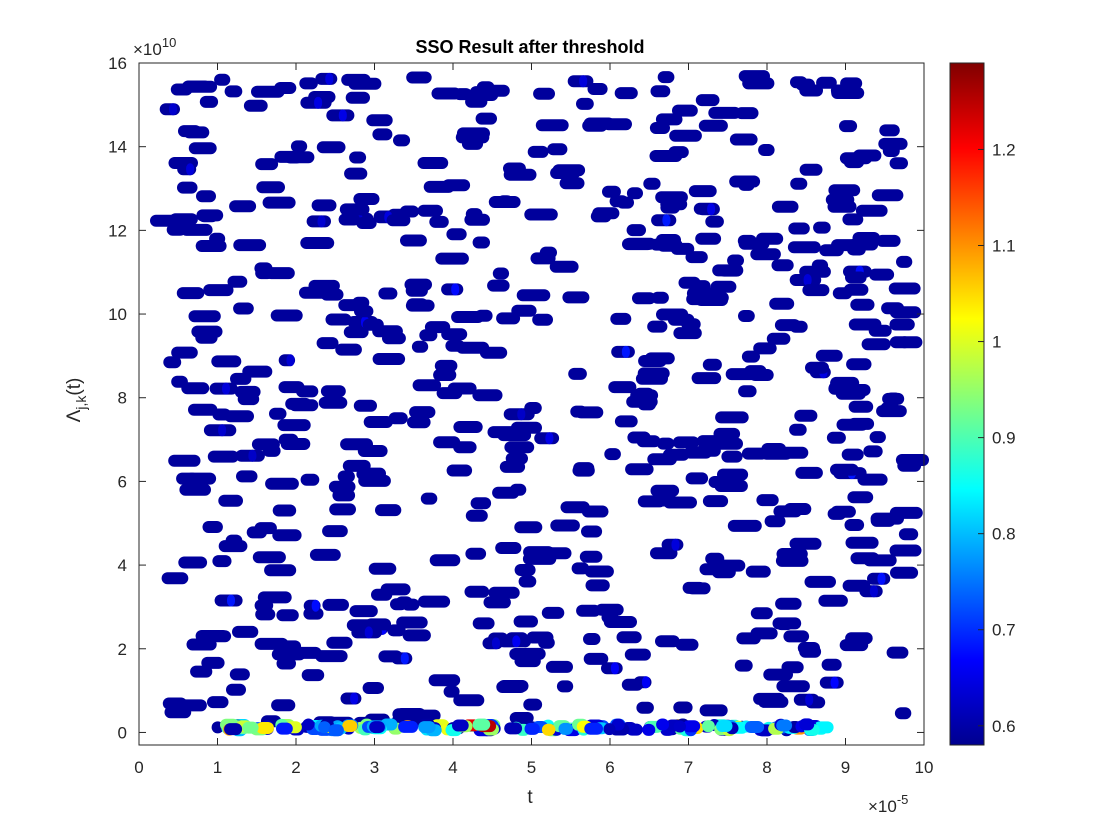  What do you see at coordinates (888, 804) in the screenshot?
I see `svg-text: ×10⁻⁵` at bounding box center [888, 804].